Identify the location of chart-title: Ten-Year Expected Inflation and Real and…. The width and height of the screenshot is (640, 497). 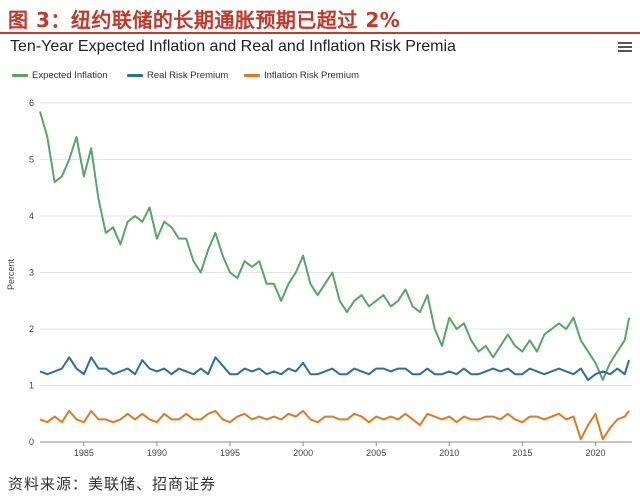
(233, 46).